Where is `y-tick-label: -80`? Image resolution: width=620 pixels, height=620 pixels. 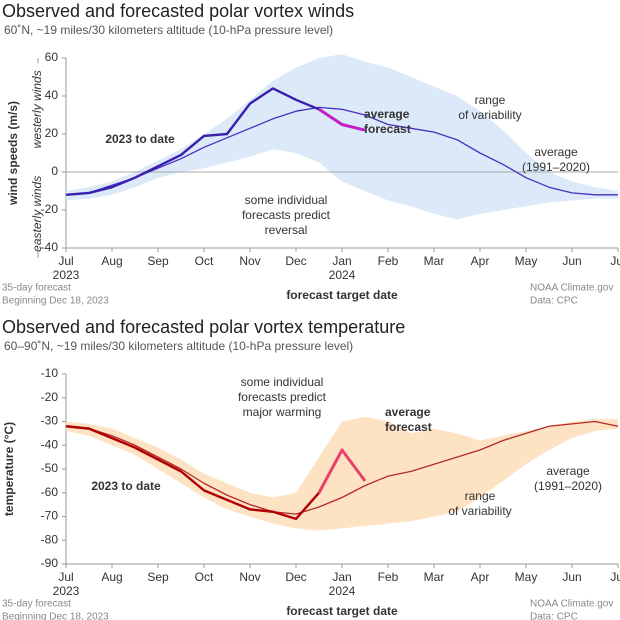 y-tick-label: -80 is located at coordinates (50, 539).